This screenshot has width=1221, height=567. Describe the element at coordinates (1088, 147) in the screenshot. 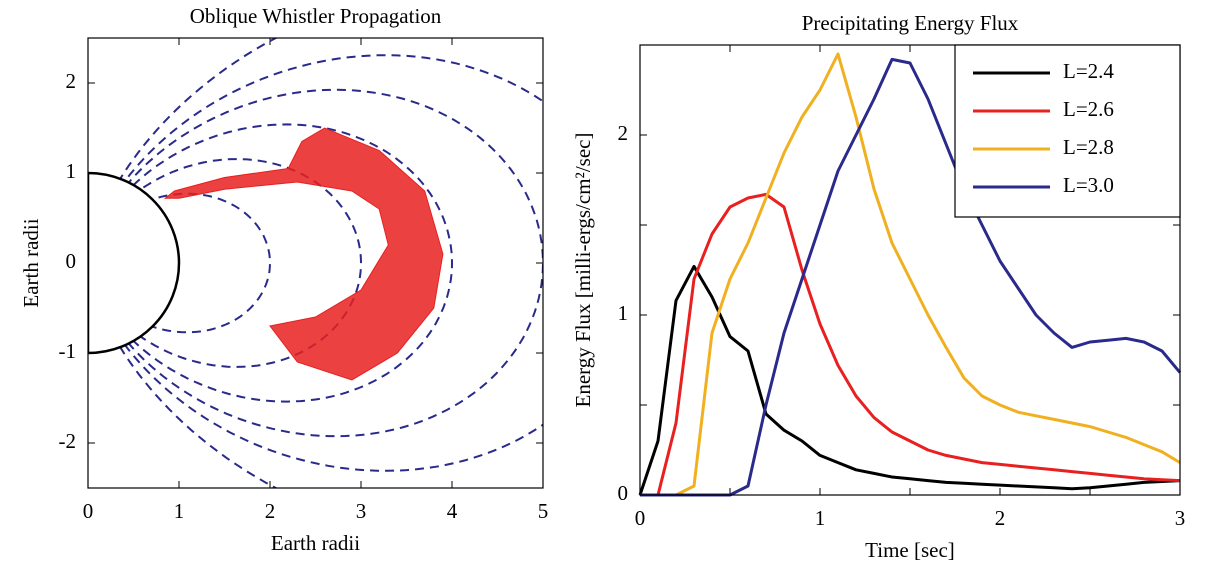

I see `legend-label: L=2.8` at that location.